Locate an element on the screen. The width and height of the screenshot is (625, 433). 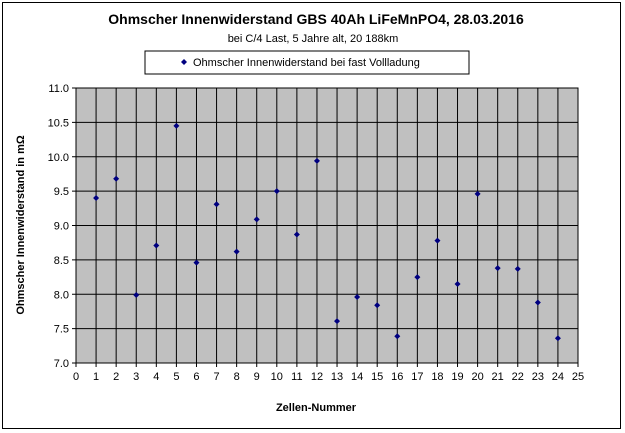
legend-marker is located at coordinates (184, 62).